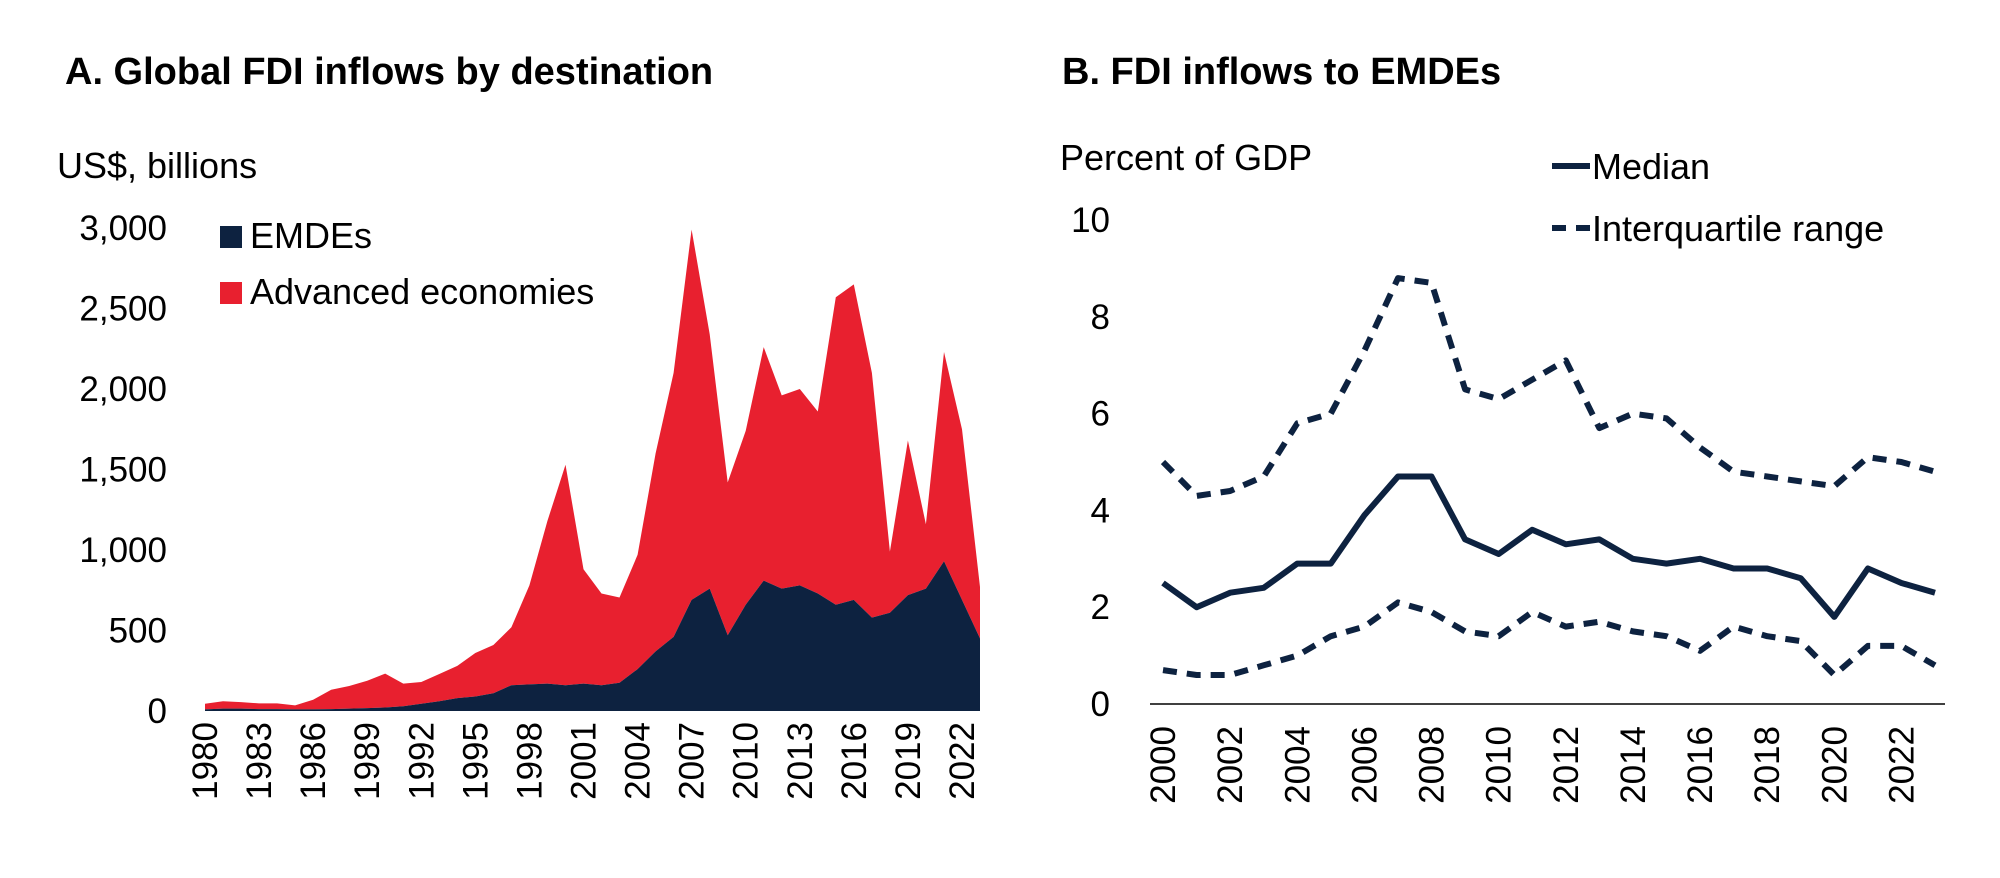 This screenshot has width=2000, height=878. What do you see at coordinates (592, 636) in the screenshot?
I see `area-emdes` at bounding box center [592, 636].